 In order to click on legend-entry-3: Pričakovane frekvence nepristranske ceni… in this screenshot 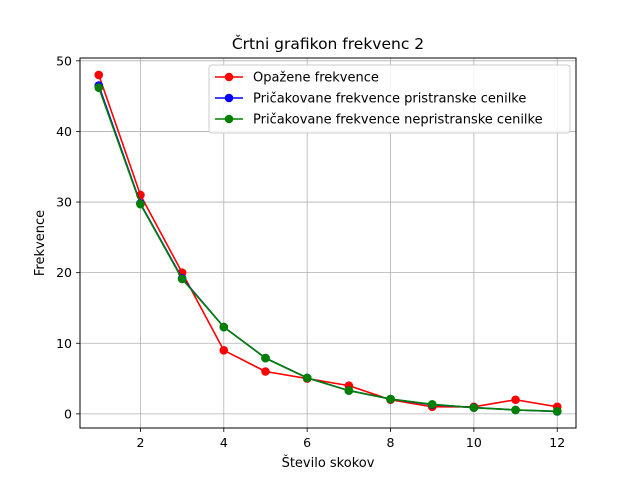, I will do `click(379, 120)`.